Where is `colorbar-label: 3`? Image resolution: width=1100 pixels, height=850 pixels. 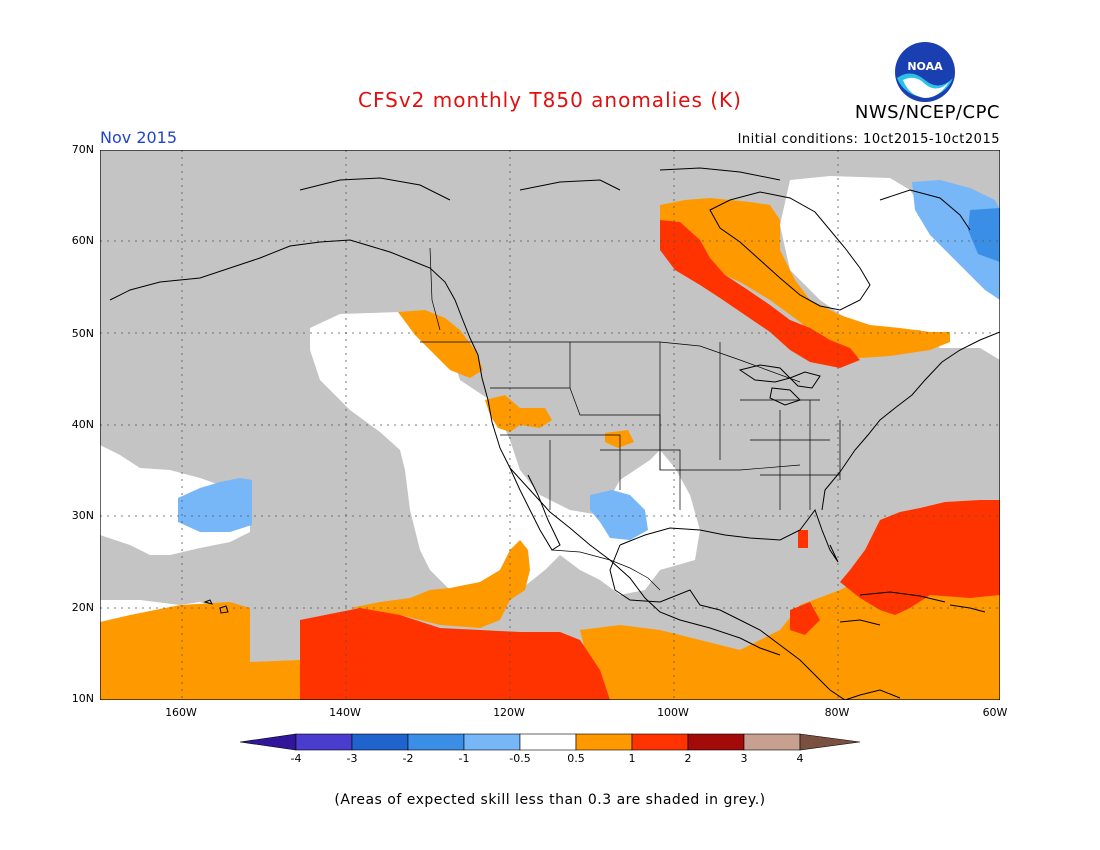 colorbar-label: 3 is located at coordinates (744, 758).